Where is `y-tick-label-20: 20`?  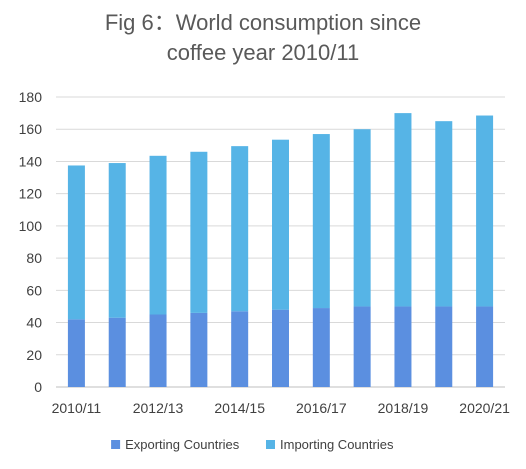
y-tick-label-20: 20 is located at coordinates (34, 355).